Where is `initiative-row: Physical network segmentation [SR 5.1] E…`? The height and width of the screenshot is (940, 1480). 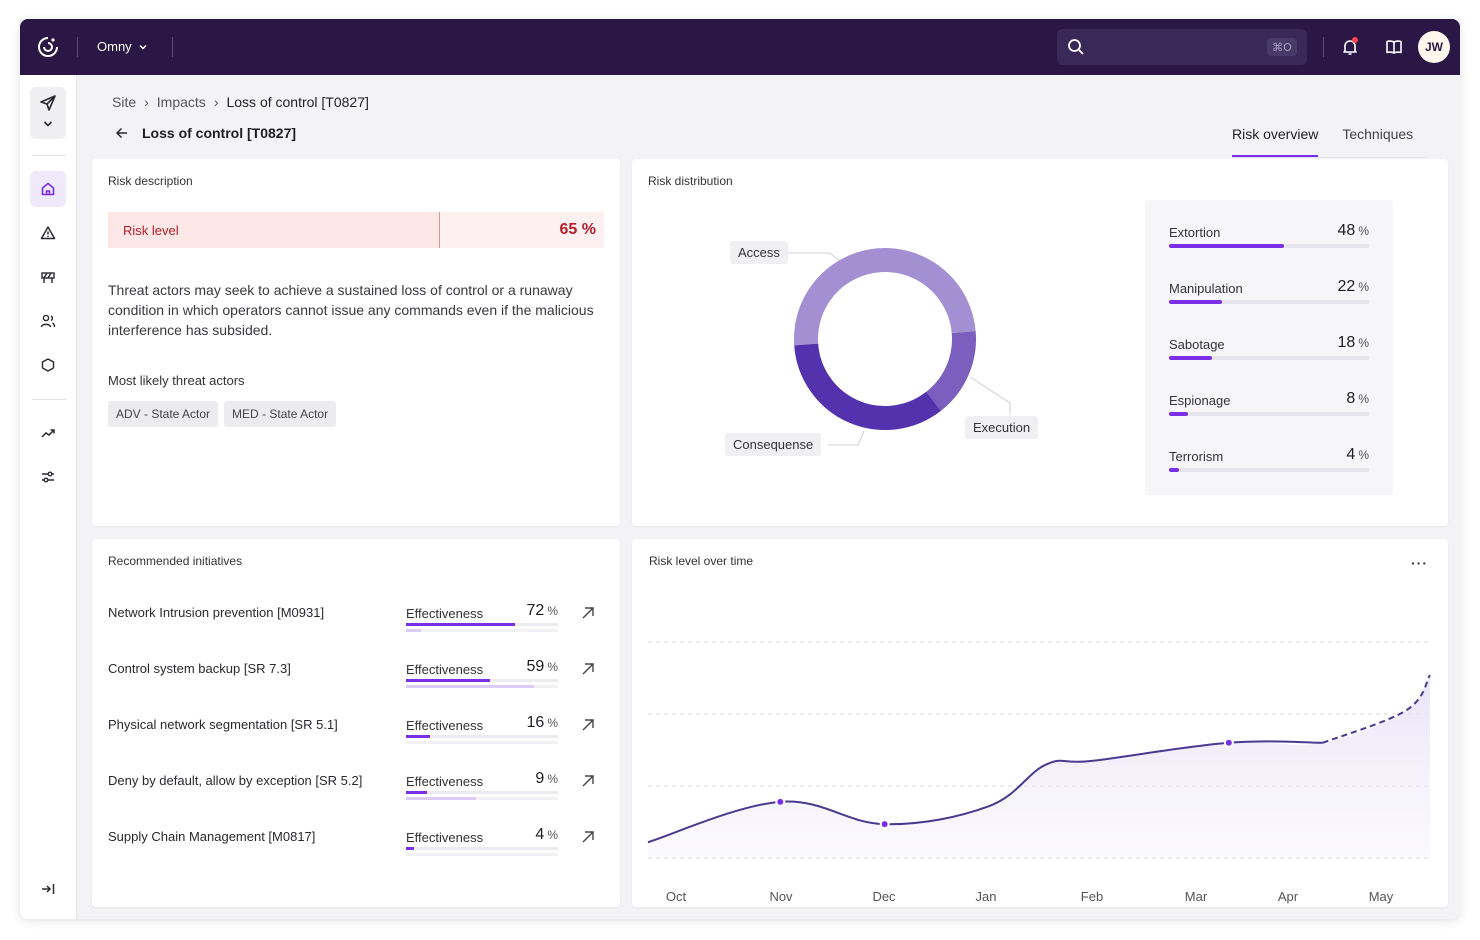 initiative-row: Physical network segmentation [SR 5.1] E… is located at coordinates (353, 728).